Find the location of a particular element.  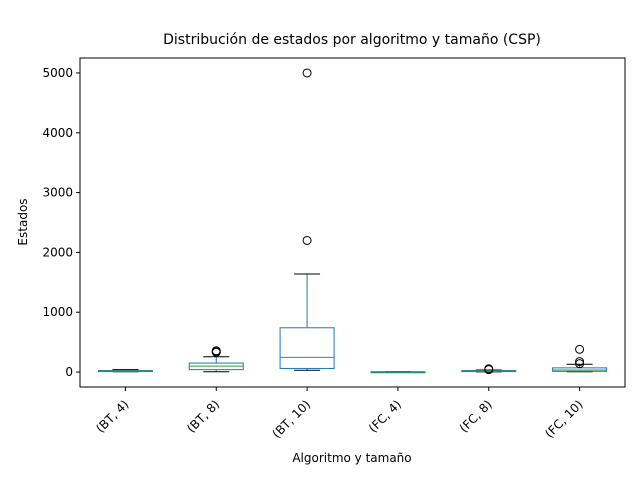

iqr-box is located at coordinates (307, 348).